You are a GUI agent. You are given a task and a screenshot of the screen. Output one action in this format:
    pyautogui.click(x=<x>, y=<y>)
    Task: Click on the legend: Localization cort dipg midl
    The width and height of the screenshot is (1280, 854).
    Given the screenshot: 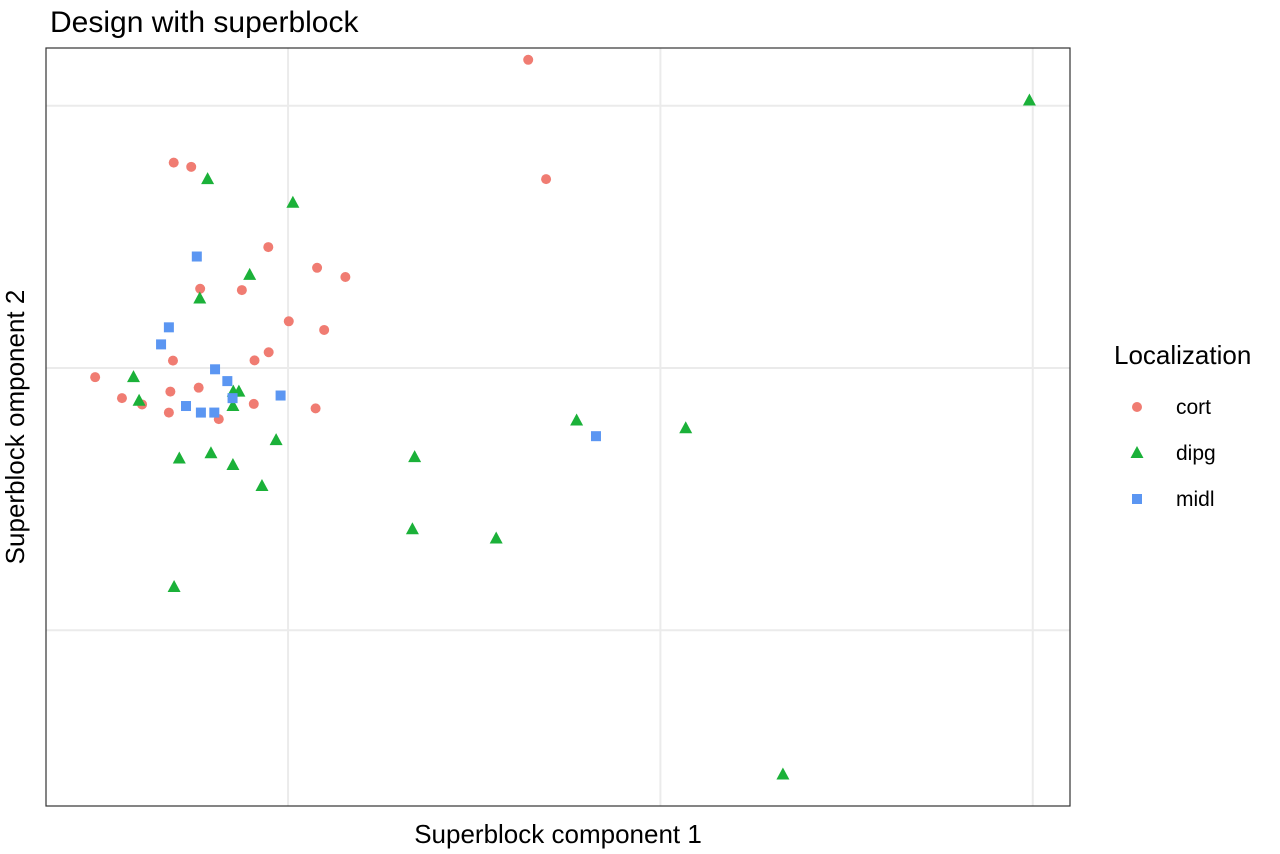 What is the action you would take?
    pyautogui.click(x=1182, y=425)
    